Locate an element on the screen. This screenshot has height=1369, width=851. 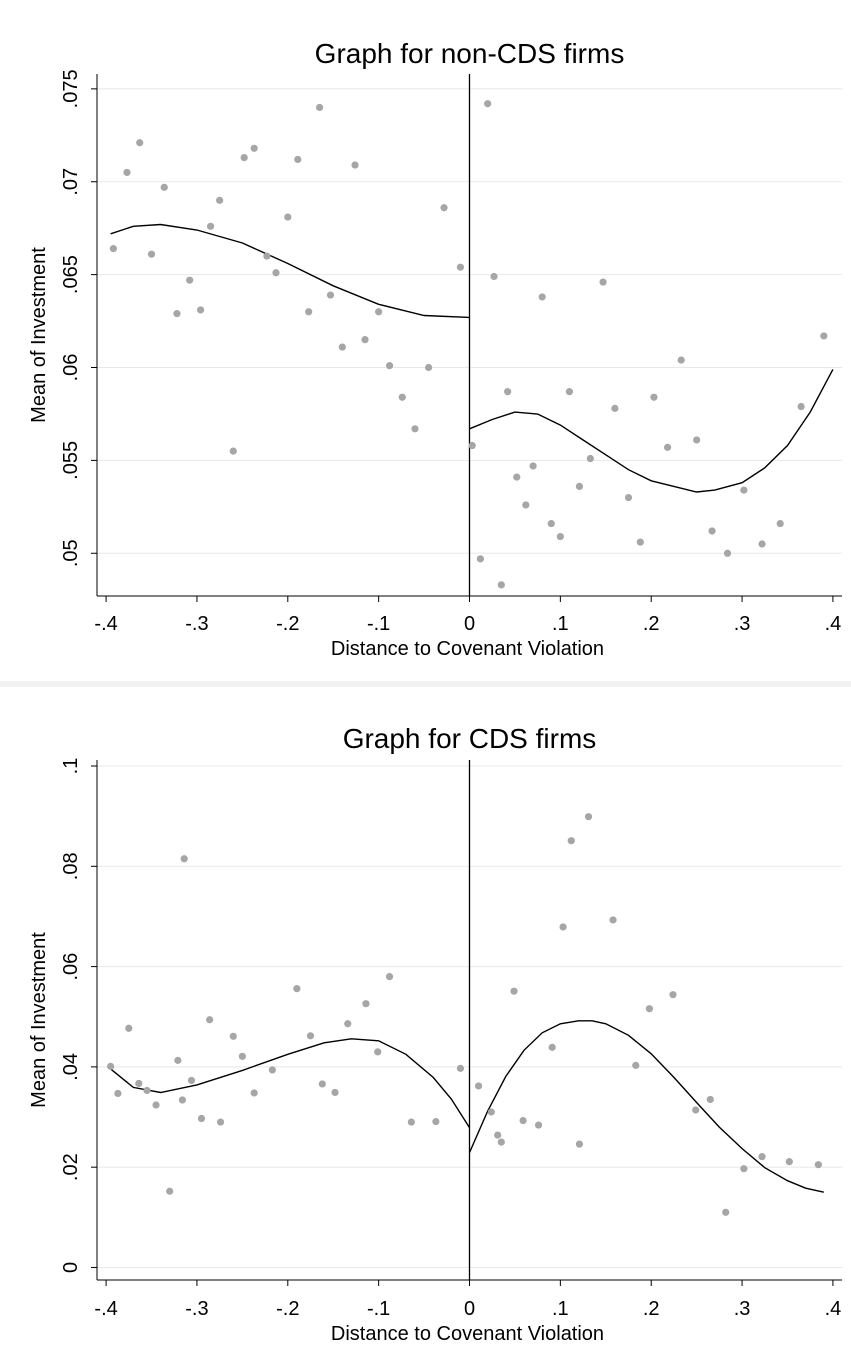
x-tick-label: .2 is located at coordinates (651, 624).